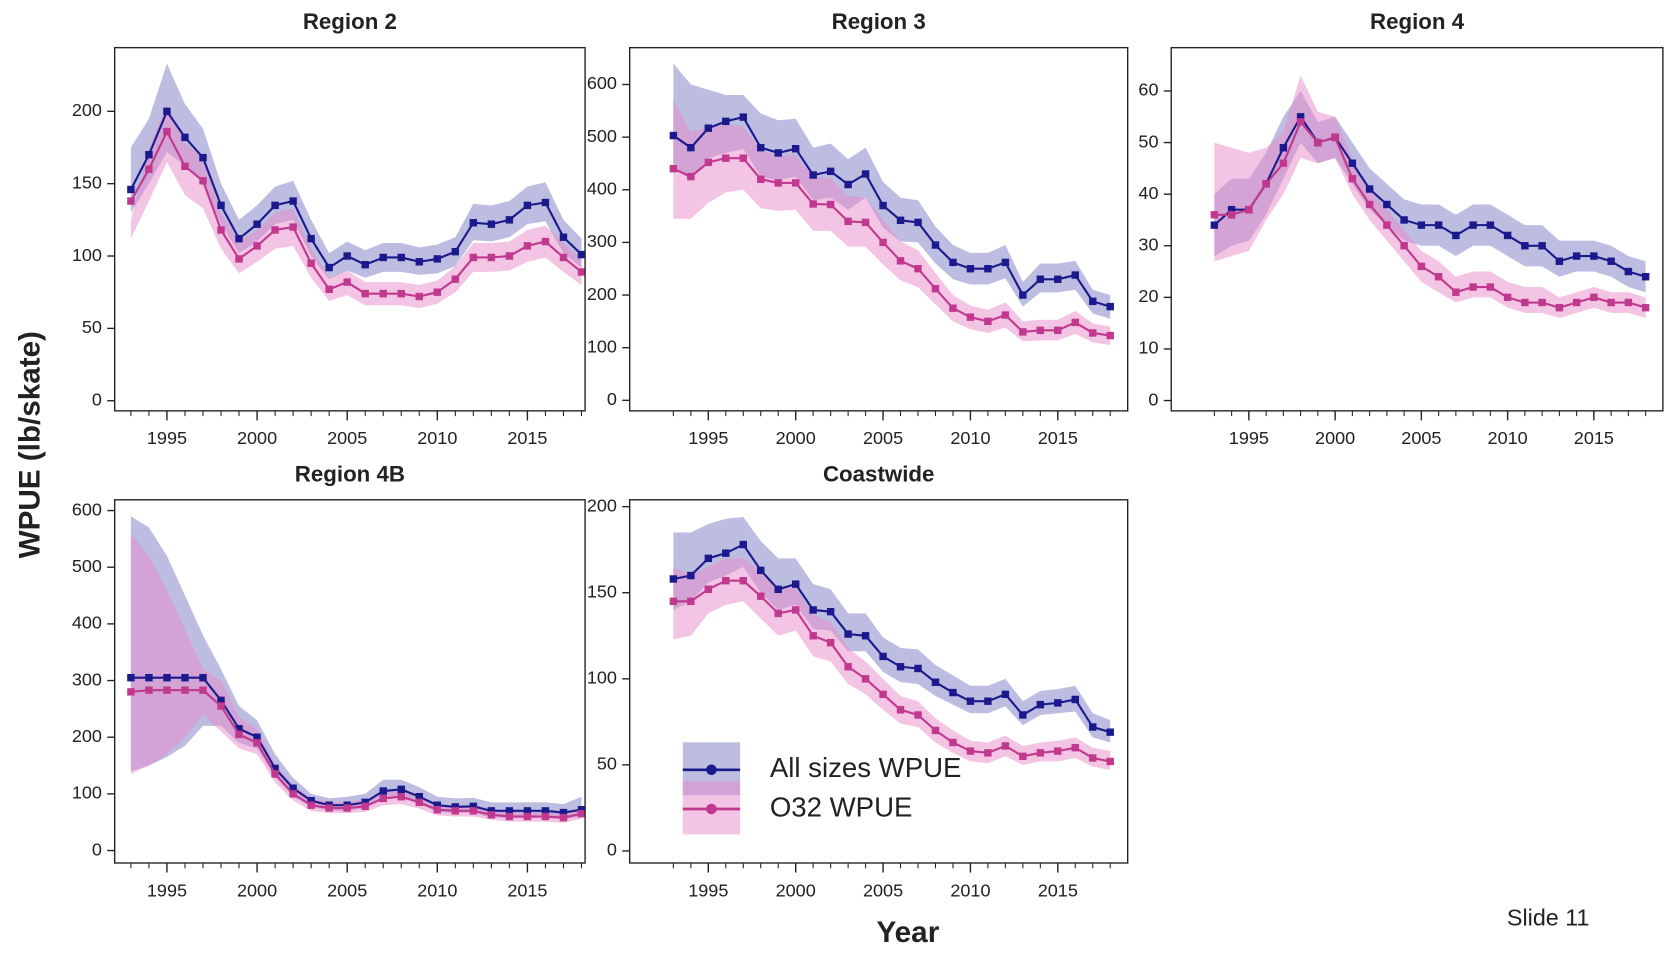 Image resolution: width=1665 pixels, height=953 pixels. Describe the element at coordinates (87, 566) in the screenshot. I see `y-tick-label: 500` at that location.